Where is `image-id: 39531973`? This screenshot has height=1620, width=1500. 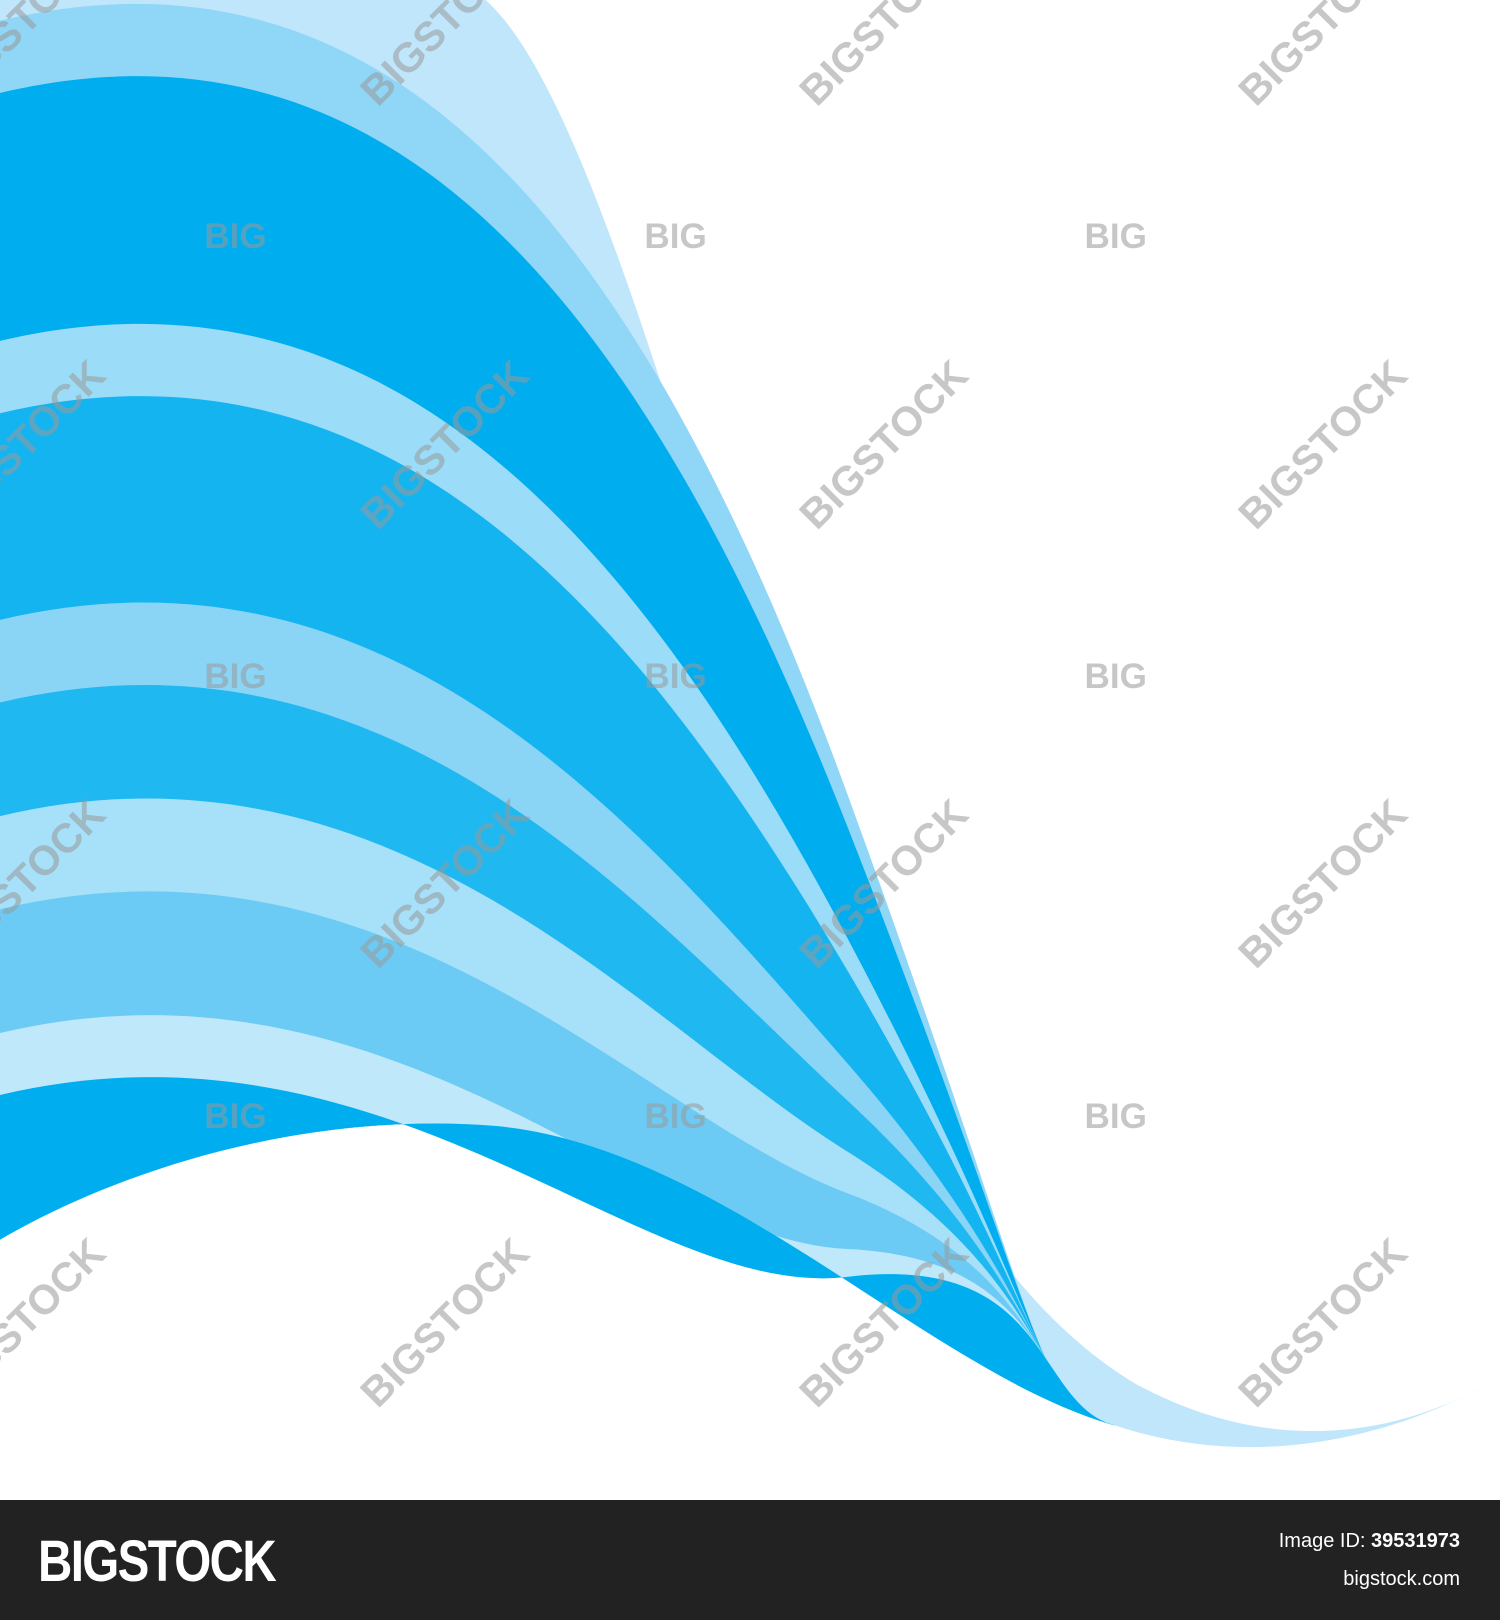
image-id: 39531973 is located at coordinates (1415, 1541).